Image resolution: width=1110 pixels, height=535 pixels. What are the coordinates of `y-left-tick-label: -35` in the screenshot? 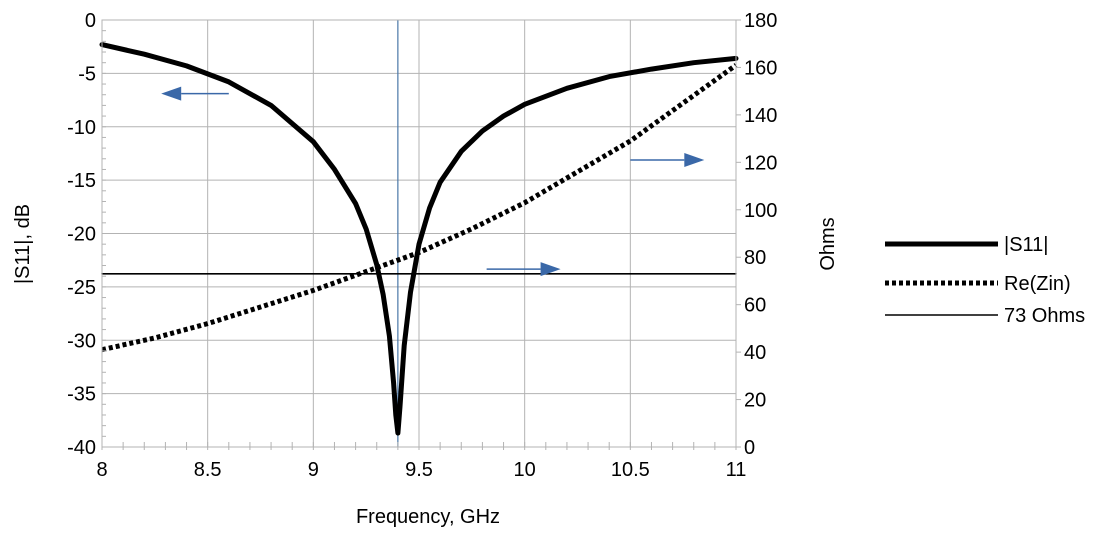 It's located at (81, 395).